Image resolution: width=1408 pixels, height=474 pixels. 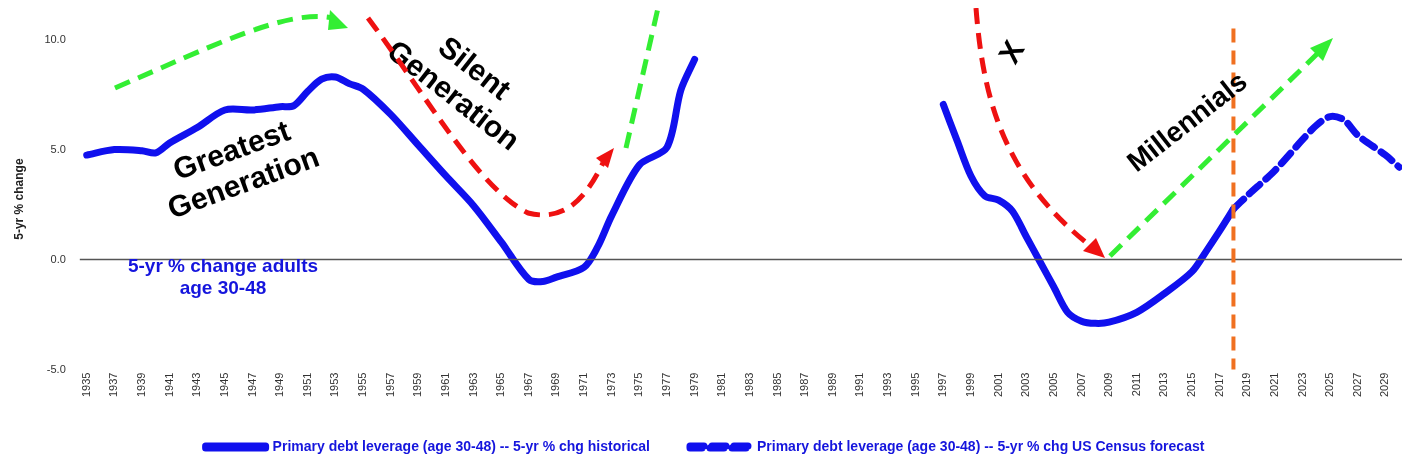 What do you see at coordinates (693, 385) in the screenshot?
I see `x-tick-label: 1979` at bounding box center [693, 385].